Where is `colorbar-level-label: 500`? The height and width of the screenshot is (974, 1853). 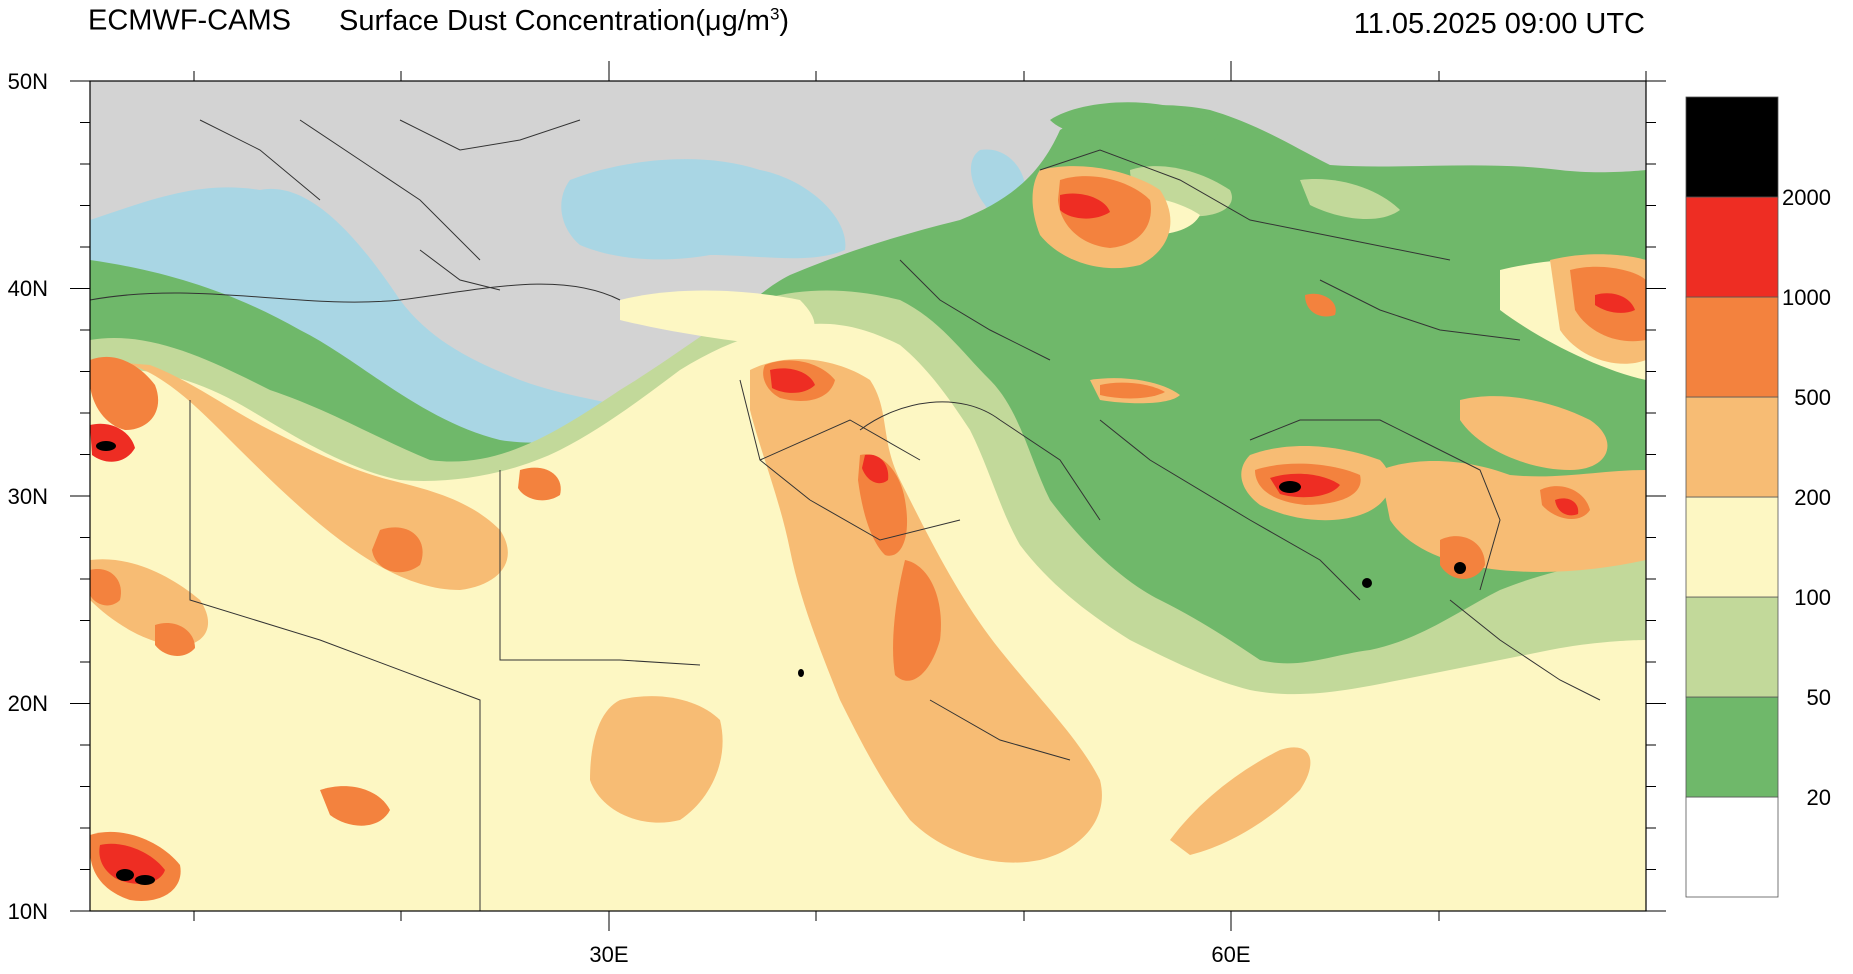 colorbar-level-label: 500 is located at coordinates (1812, 397).